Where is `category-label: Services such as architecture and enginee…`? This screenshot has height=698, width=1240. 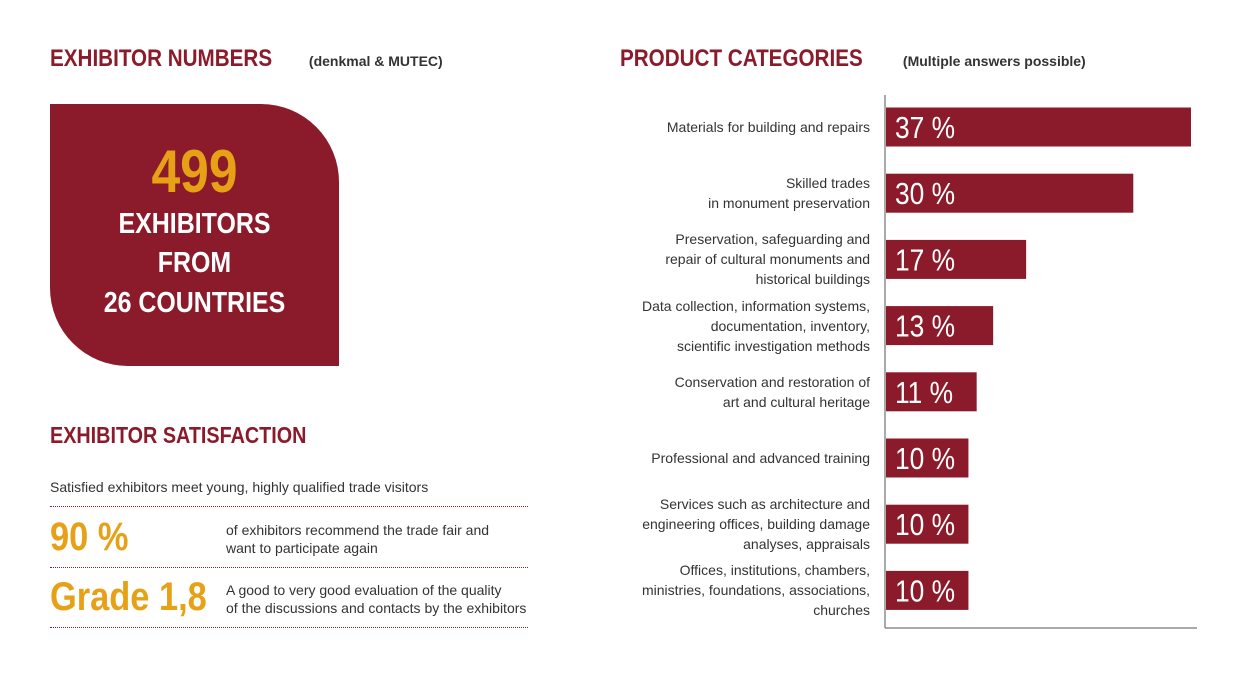
category-label: Services such as architecture and enginee… is located at coordinates (715, 524).